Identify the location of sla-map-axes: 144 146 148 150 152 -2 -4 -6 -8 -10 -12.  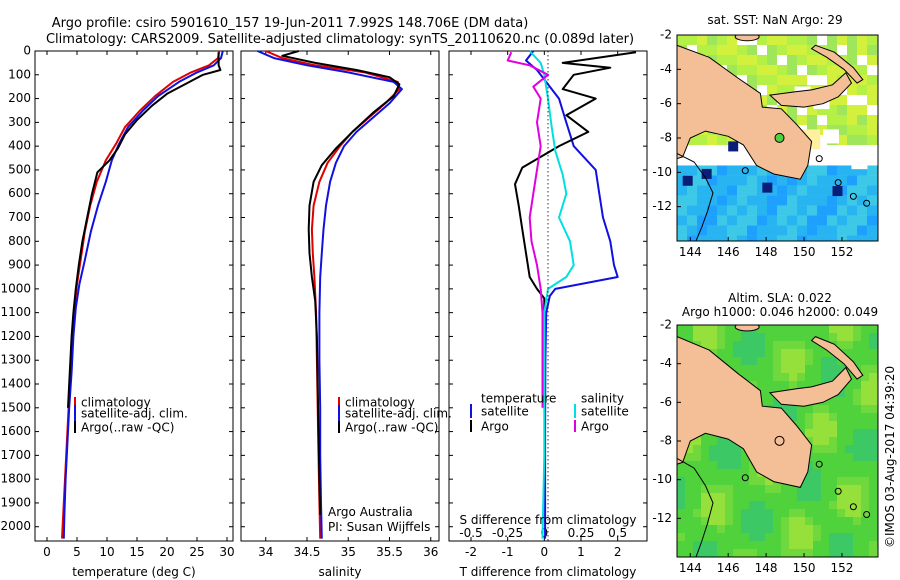
(752, 447).